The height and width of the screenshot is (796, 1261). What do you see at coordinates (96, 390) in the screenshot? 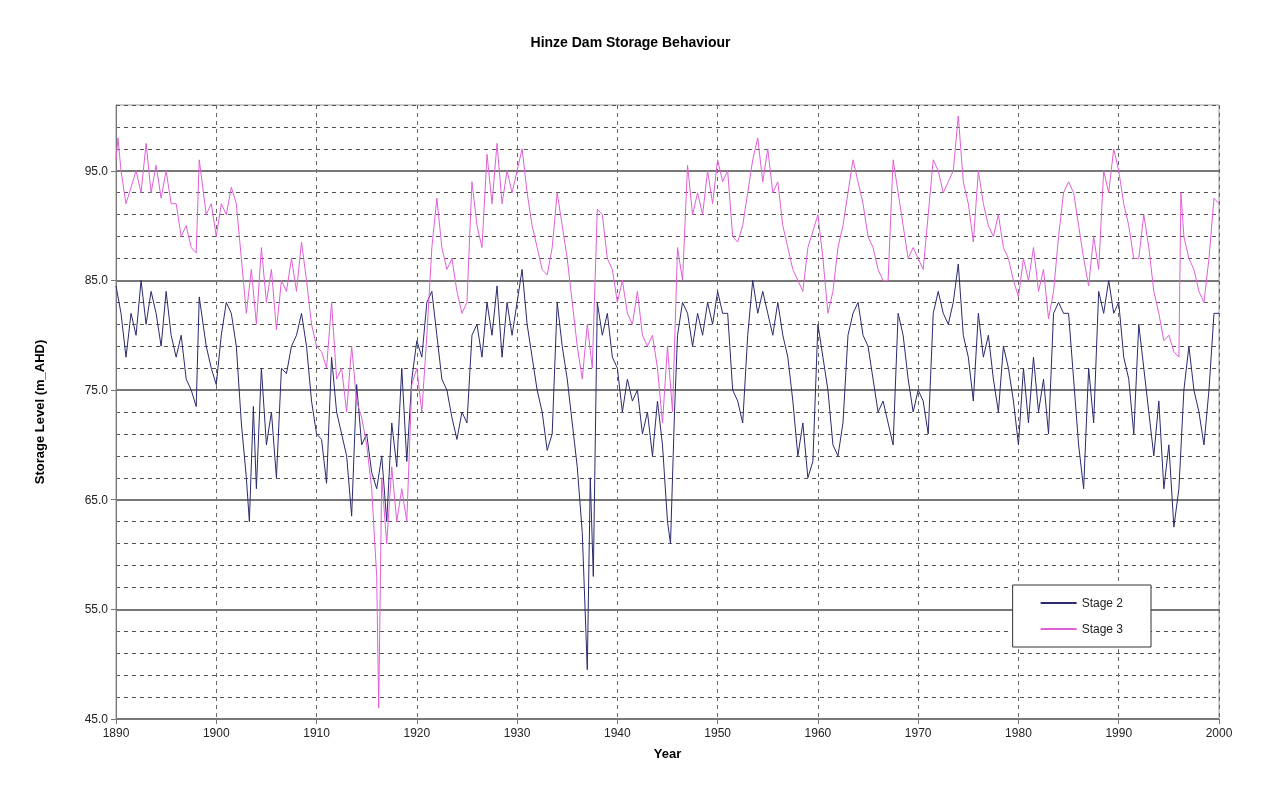
I see `y-tick-label: 75.0` at bounding box center [96, 390].